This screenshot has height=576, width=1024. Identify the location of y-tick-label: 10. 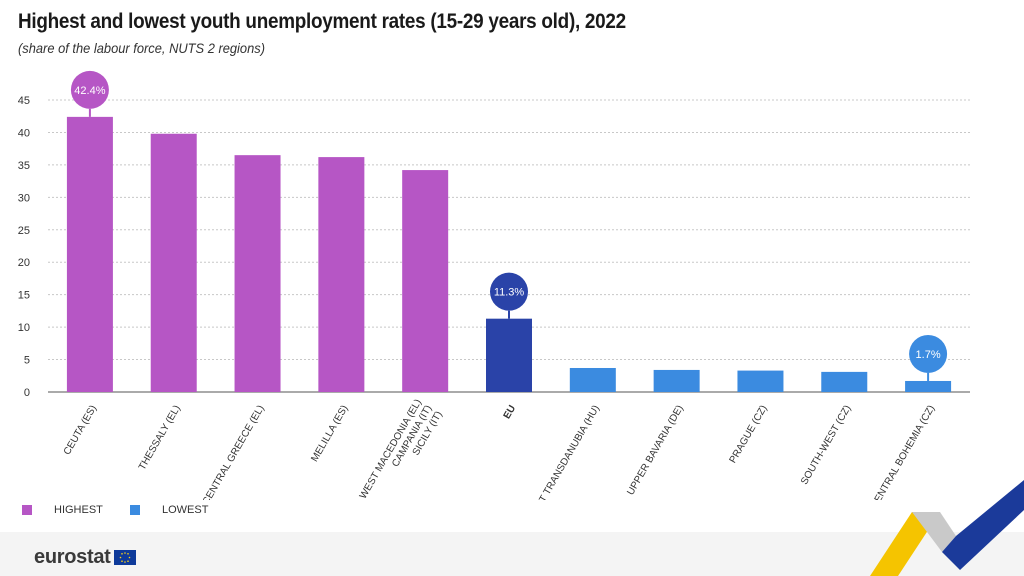
(24, 328).